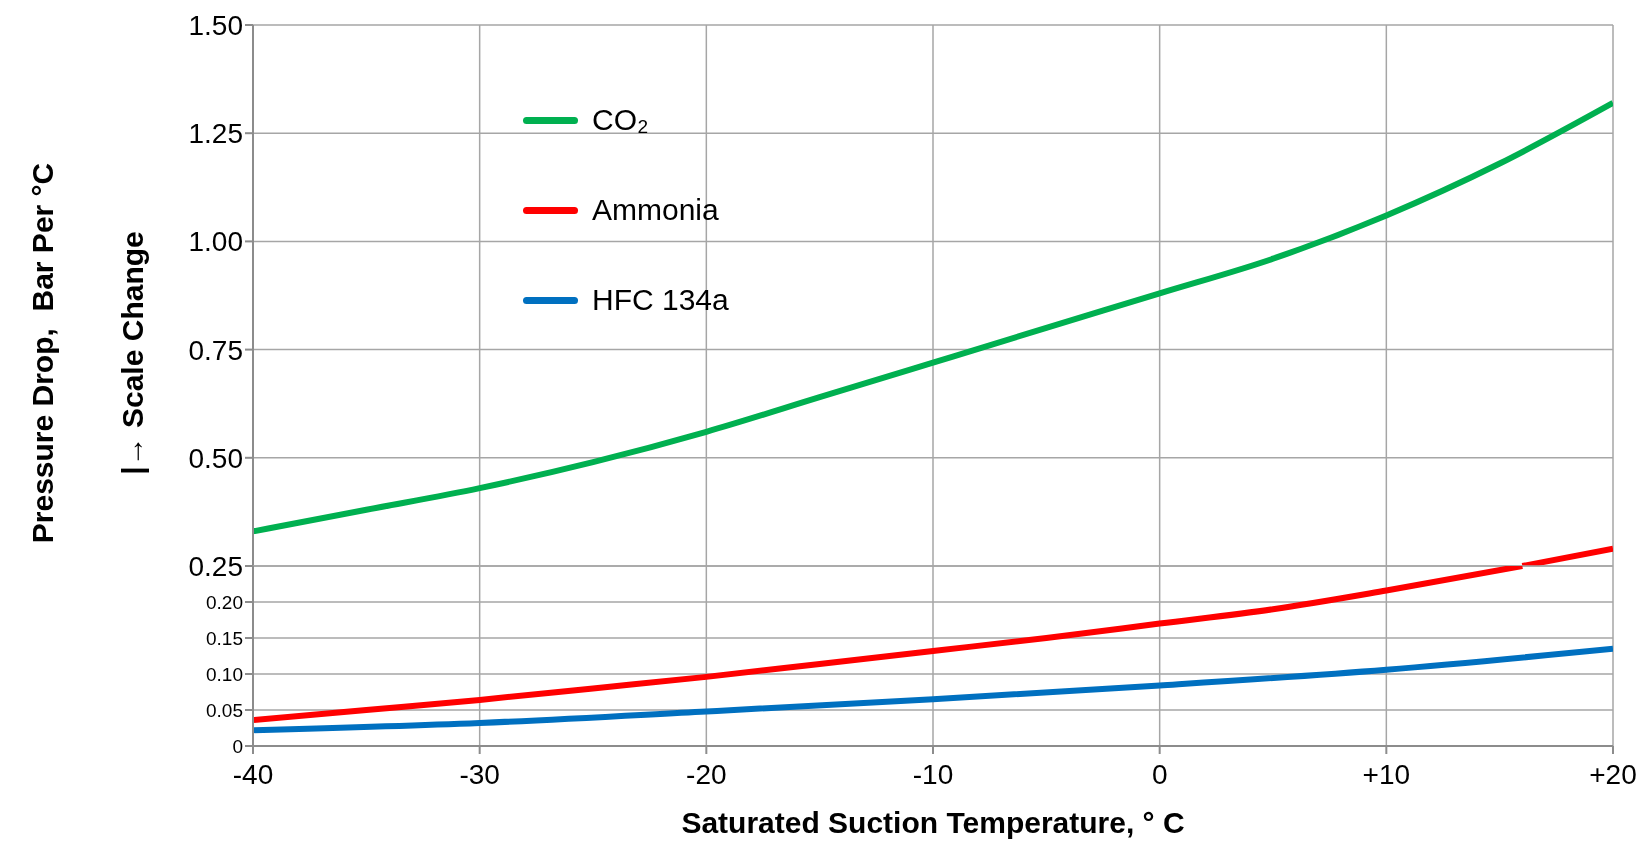 The height and width of the screenshot is (865, 1642). Describe the element at coordinates (215, 25) in the screenshot. I see `y-tick-label: 1.50` at that location.